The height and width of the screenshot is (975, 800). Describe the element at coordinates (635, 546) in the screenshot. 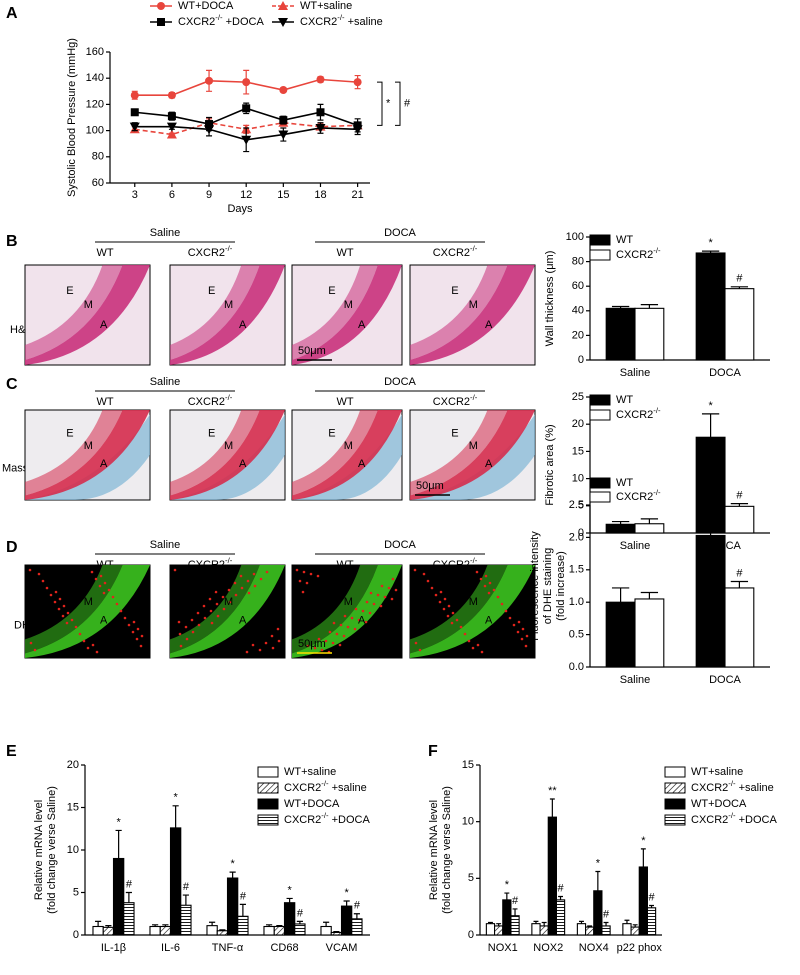

I see `x-tick-label: Saline` at that location.